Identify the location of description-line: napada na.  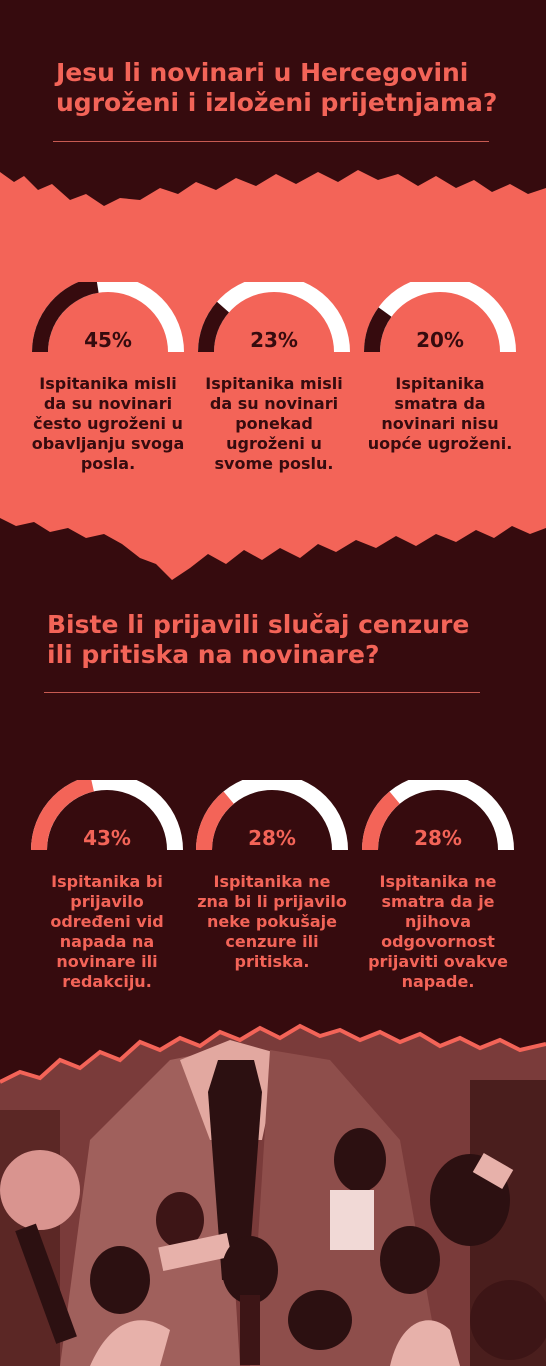
(107, 941).